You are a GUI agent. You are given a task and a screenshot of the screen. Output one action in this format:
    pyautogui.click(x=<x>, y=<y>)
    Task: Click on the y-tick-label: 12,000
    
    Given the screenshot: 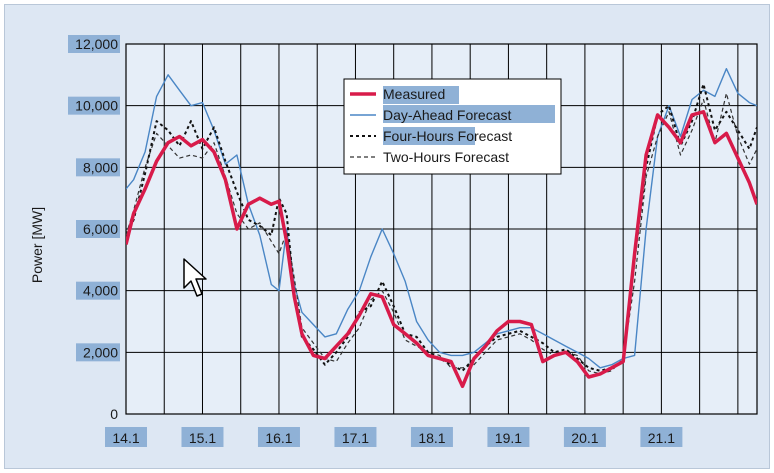 What is the action you would take?
    pyautogui.click(x=94, y=44)
    